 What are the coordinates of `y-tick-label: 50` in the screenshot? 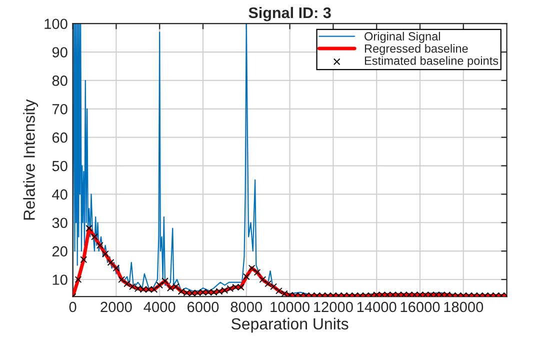 It's located at (60, 166).